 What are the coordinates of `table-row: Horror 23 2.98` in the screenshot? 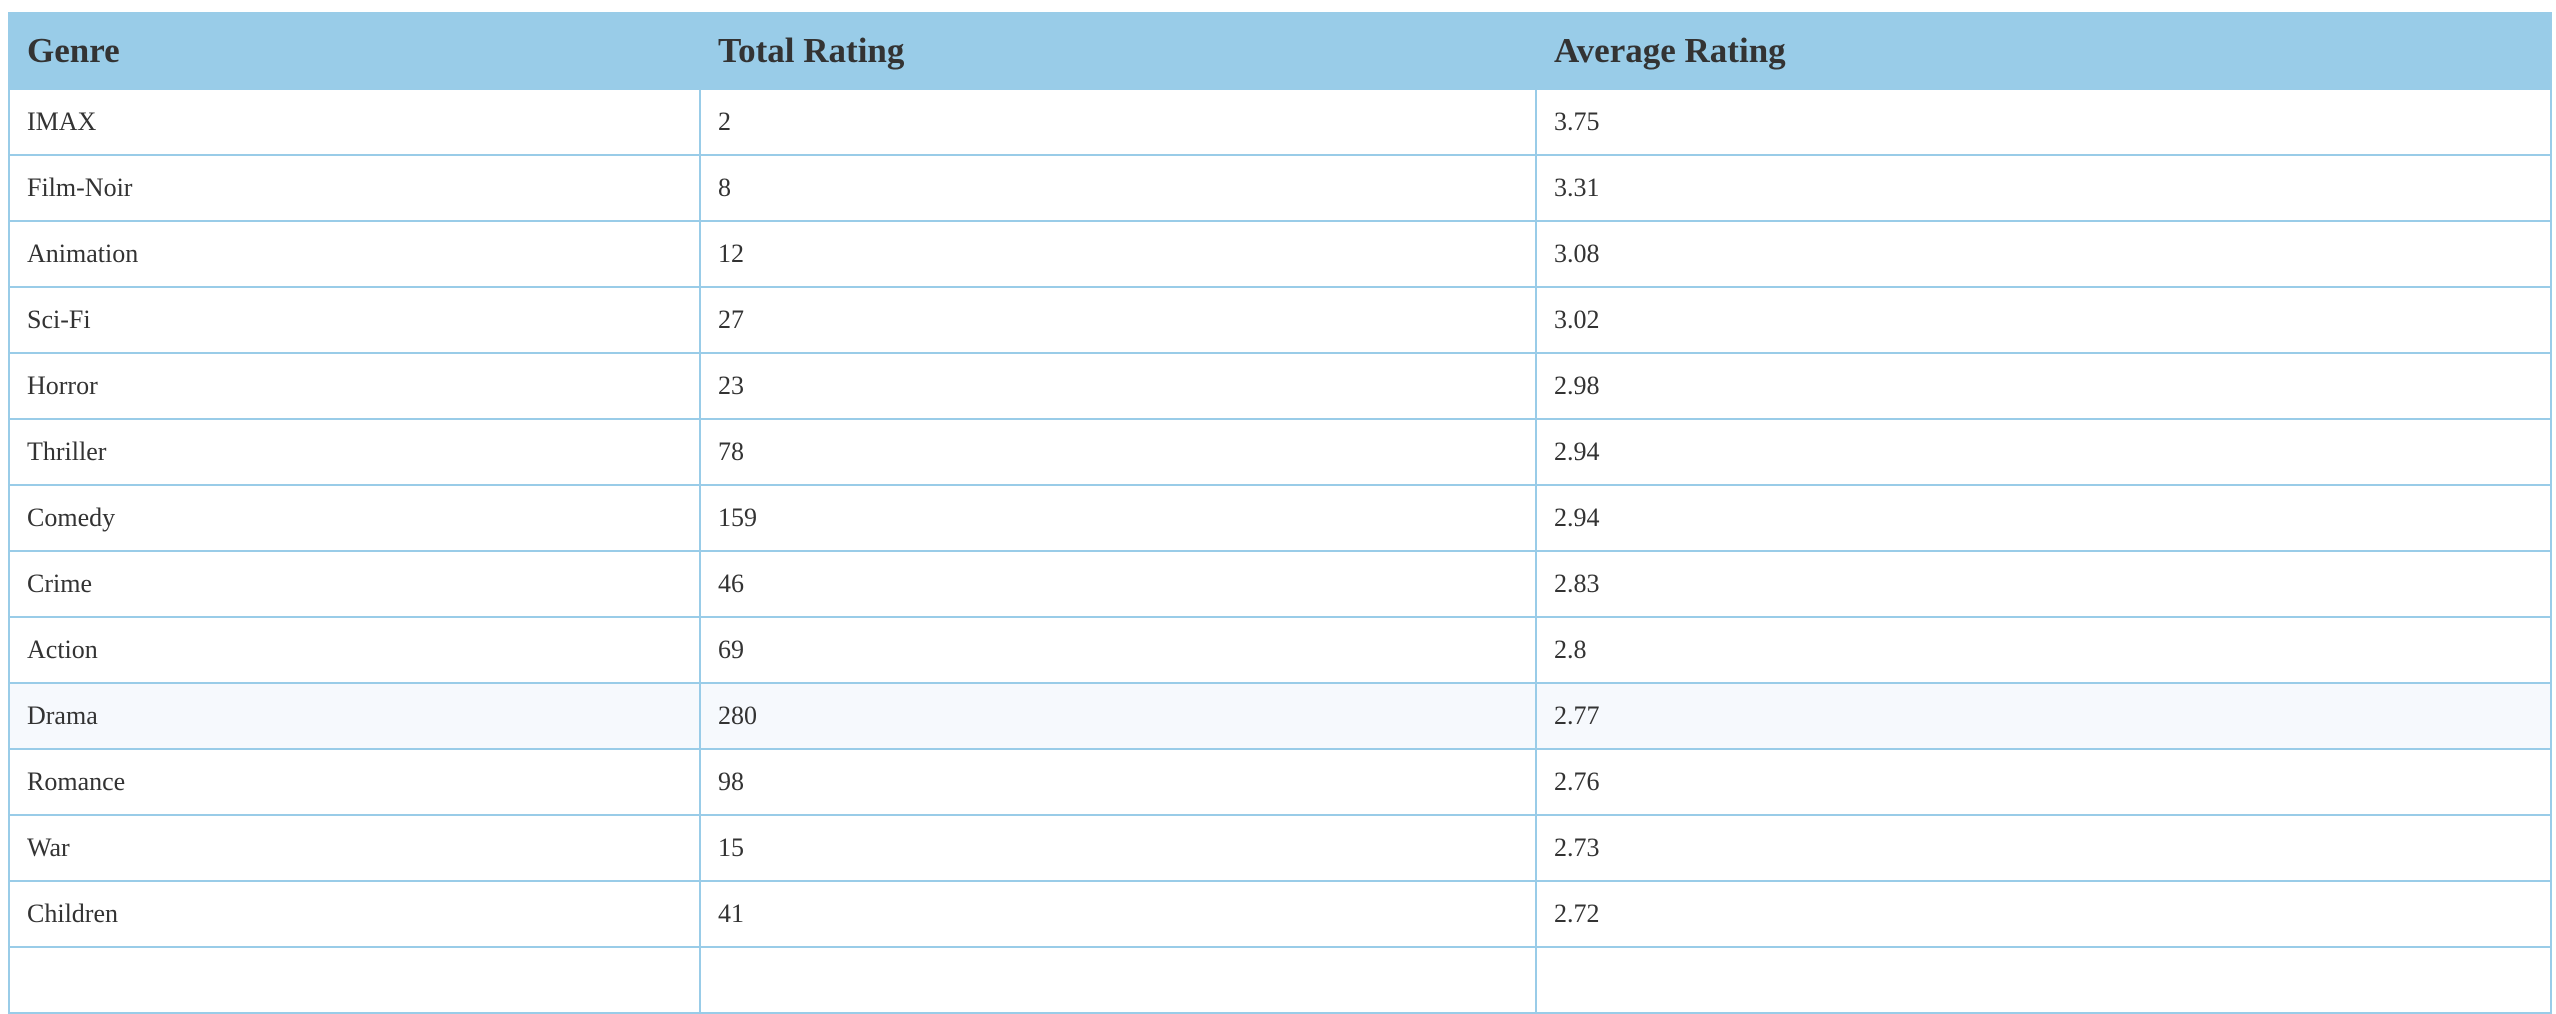 It's located at (1280, 386).